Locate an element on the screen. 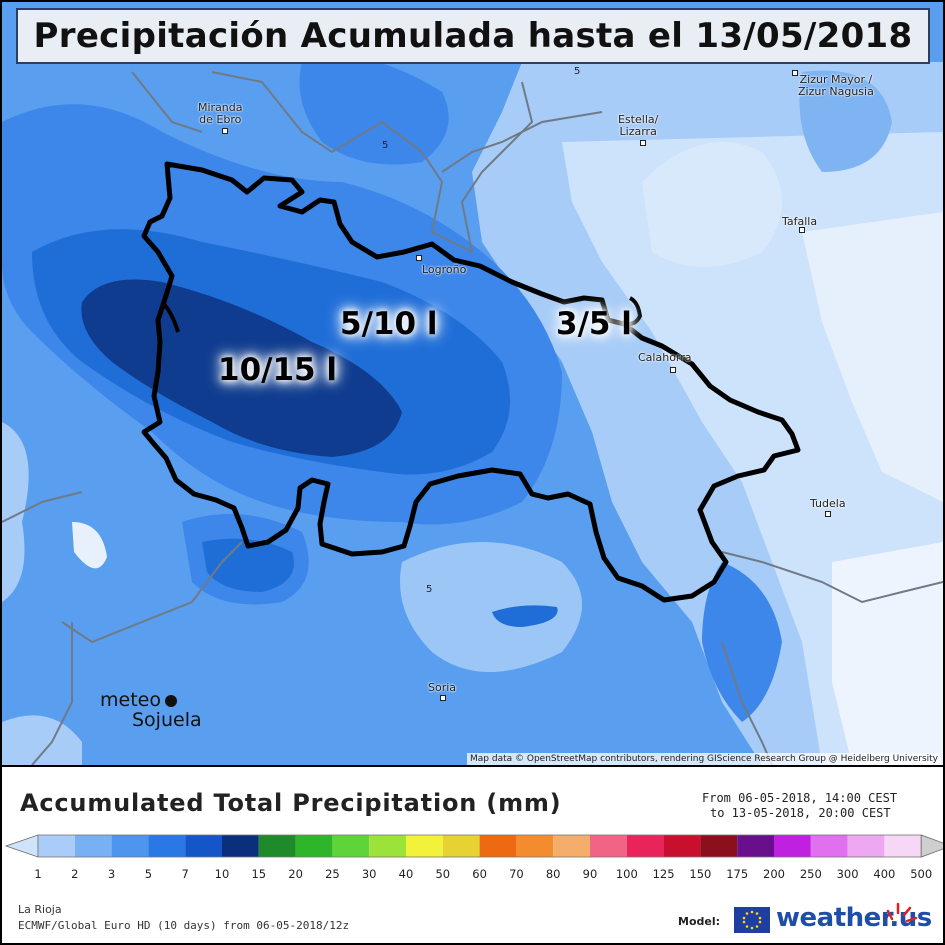 The image size is (945, 945). city-estella: Estella/ Lizarra is located at coordinates (638, 125).